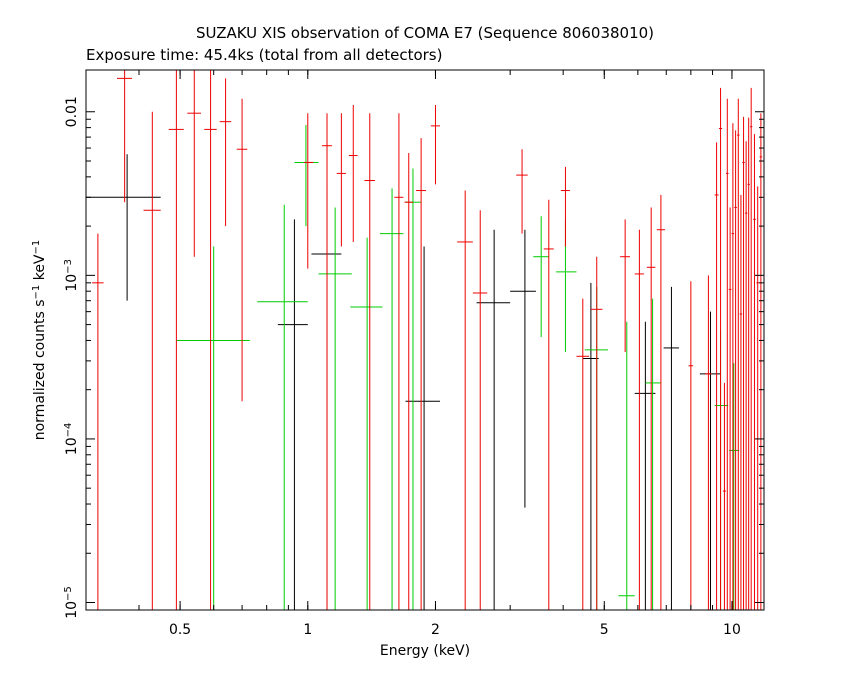 The height and width of the screenshot is (680, 850). Describe the element at coordinates (604, 630) in the screenshot. I see `x-tick-label: 5` at that location.